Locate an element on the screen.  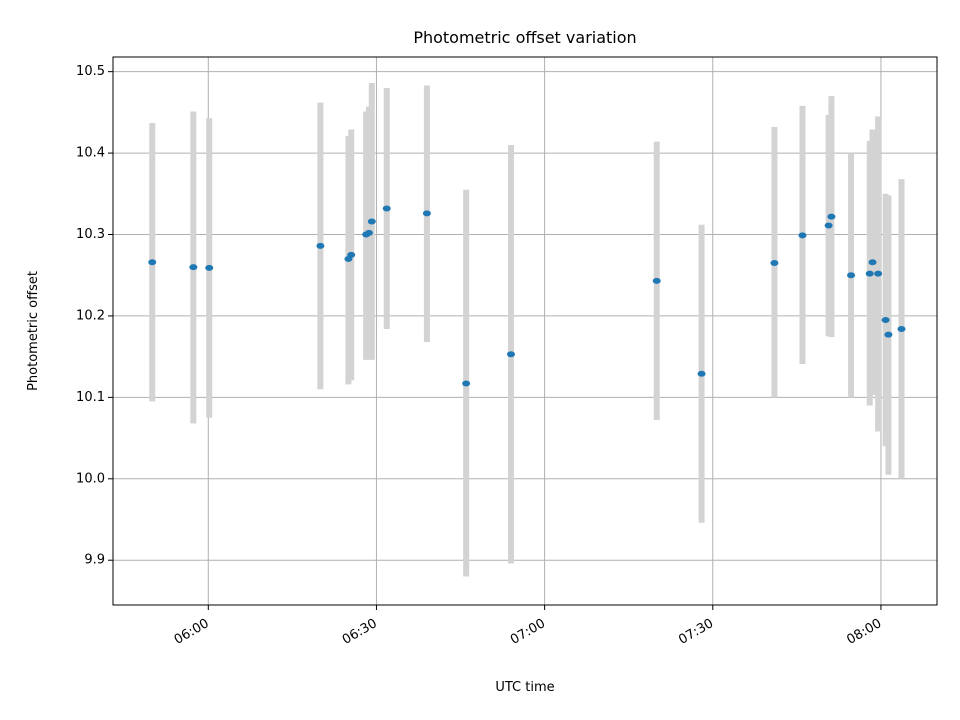
y-axis-label: Photometric offset is located at coordinates (33, 331).